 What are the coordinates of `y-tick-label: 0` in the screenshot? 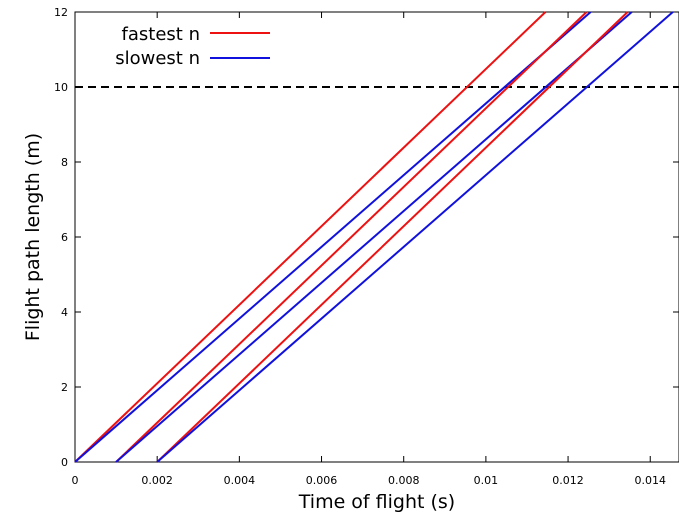 It's located at (64, 462).